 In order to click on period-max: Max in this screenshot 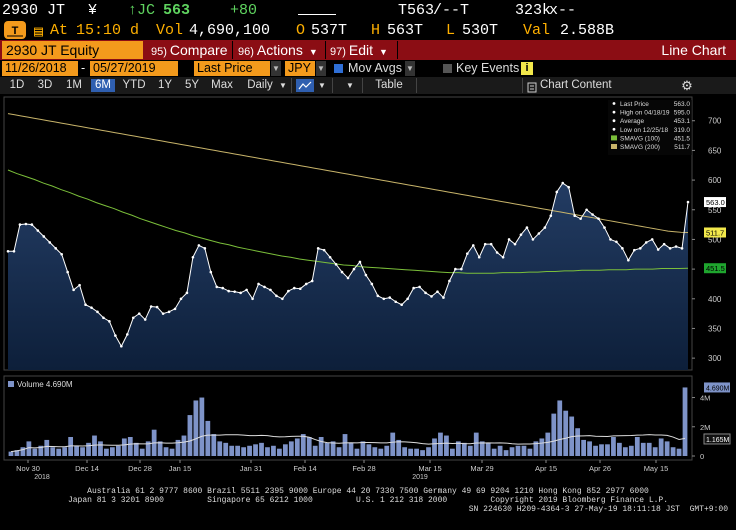, I will do `click(222, 85)`.